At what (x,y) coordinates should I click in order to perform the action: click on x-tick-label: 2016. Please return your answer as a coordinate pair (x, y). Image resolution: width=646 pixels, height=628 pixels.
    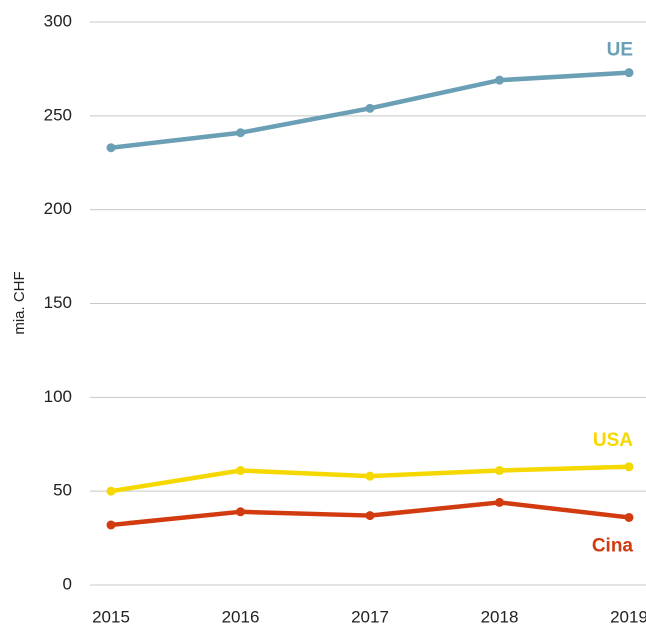
    Looking at the image, I should click on (241, 616).